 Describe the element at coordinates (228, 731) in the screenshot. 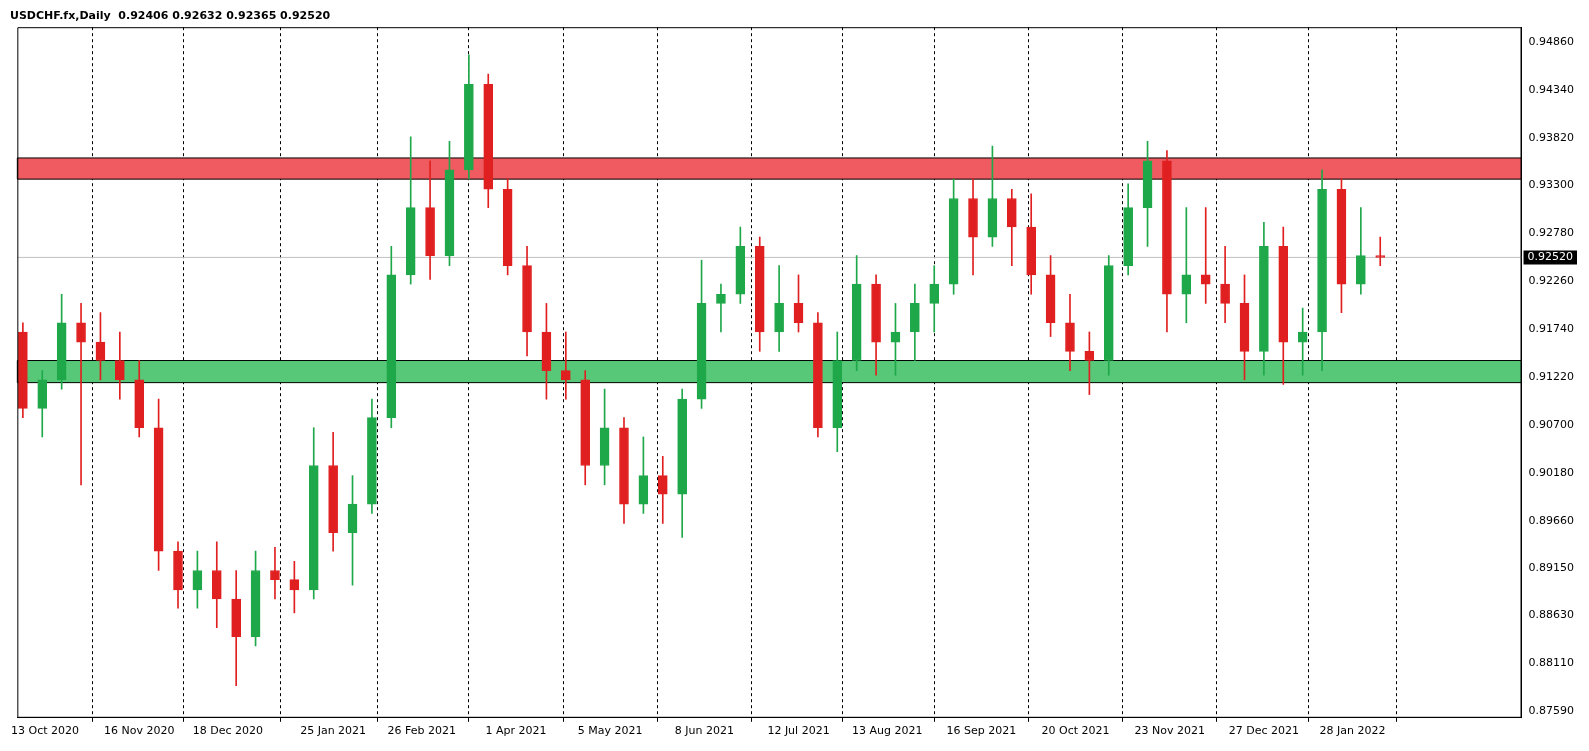

I see `x-tick-label: 18 Dec 2020` at that location.